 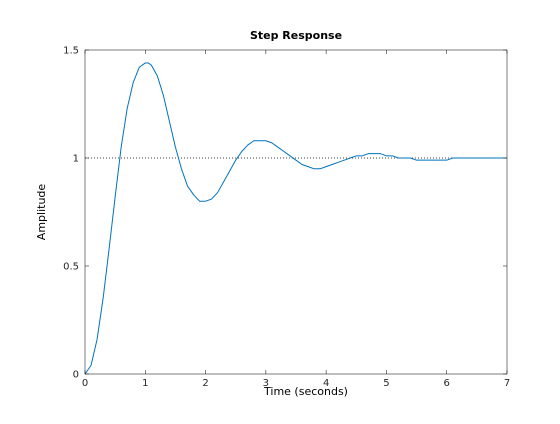 What do you see at coordinates (386, 383) in the screenshot?
I see `x-tick-label-5: 5` at bounding box center [386, 383].